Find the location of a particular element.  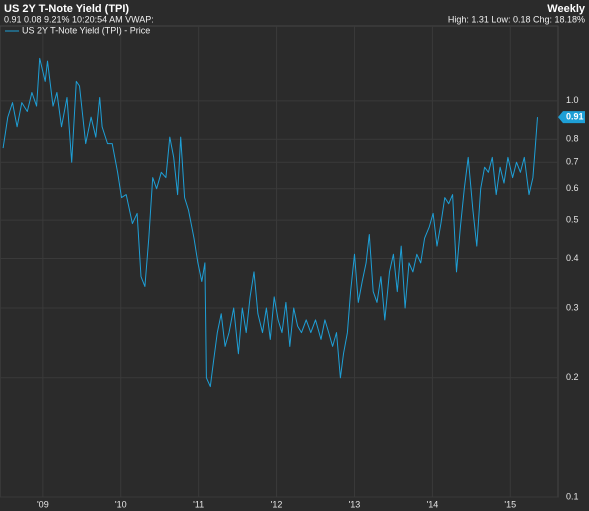

last-value-tag is located at coordinates (571, 117).